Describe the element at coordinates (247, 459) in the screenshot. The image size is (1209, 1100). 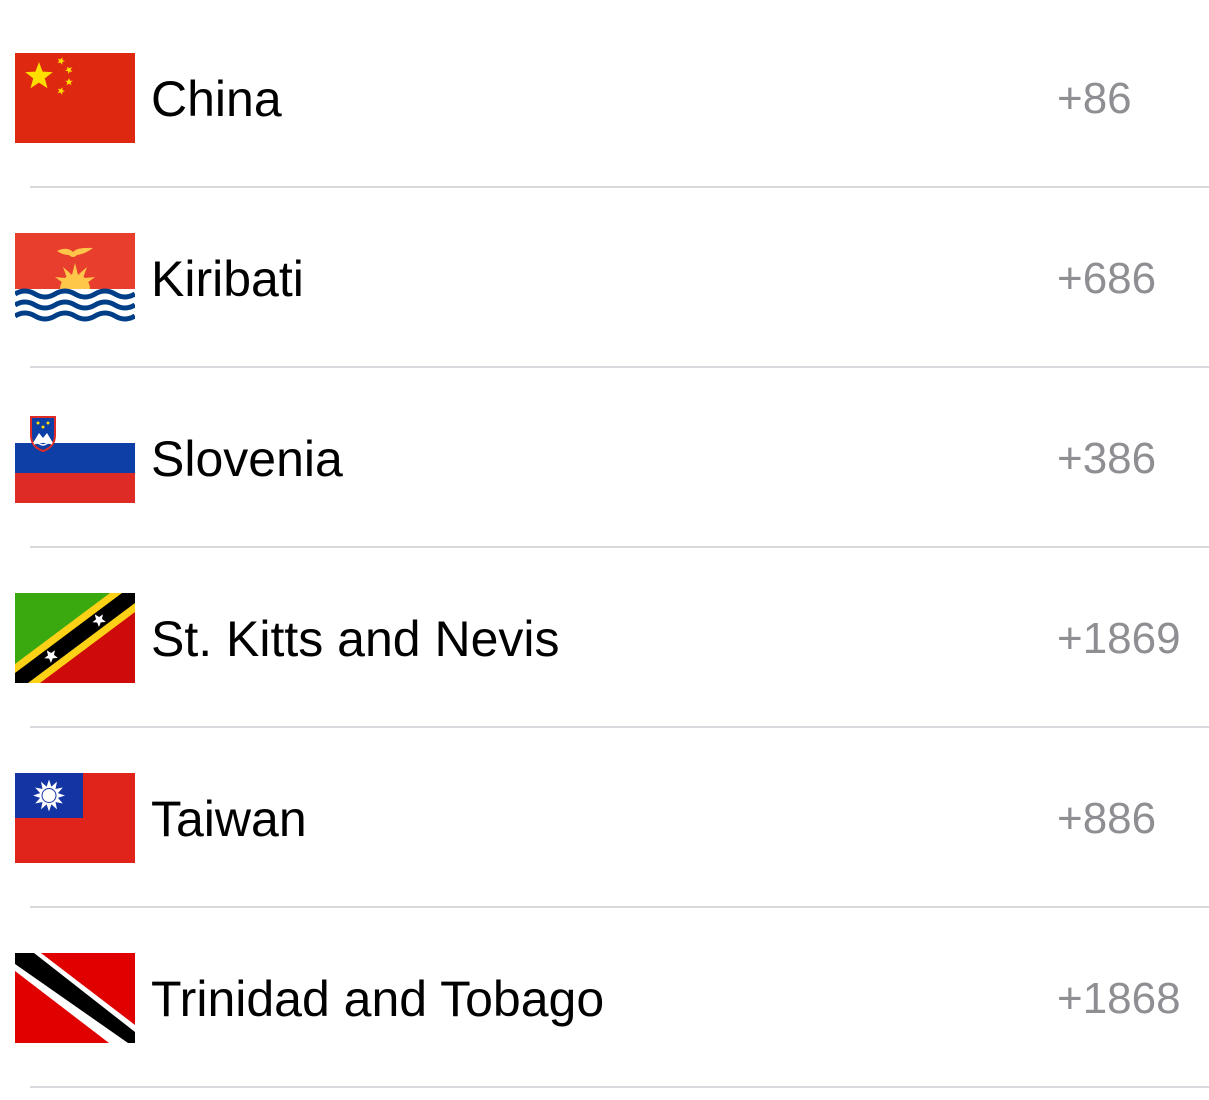
I see `country-name: Slovenia` at that location.